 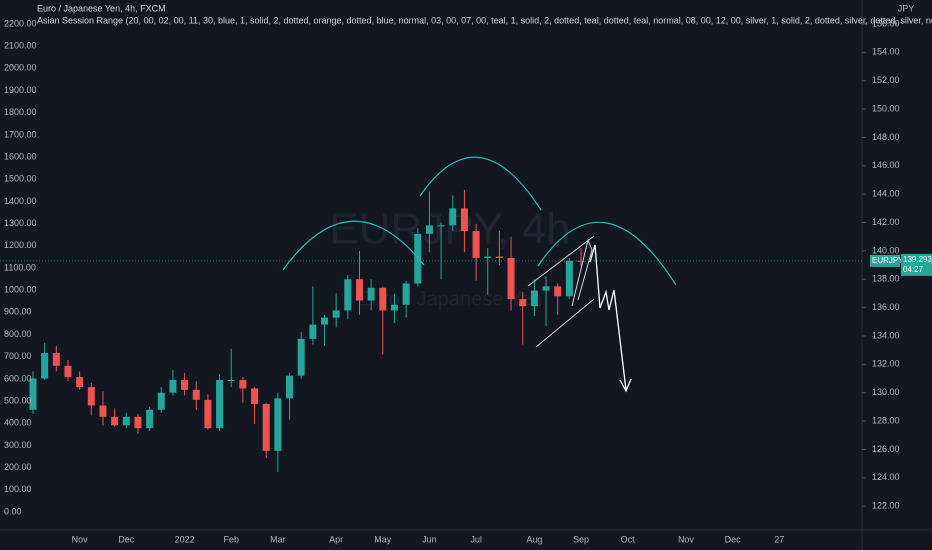 What do you see at coordinates (20, 68) in the screenshot?
I see `y2-tick-label: 2000.00` at bounding box center [20, 68].